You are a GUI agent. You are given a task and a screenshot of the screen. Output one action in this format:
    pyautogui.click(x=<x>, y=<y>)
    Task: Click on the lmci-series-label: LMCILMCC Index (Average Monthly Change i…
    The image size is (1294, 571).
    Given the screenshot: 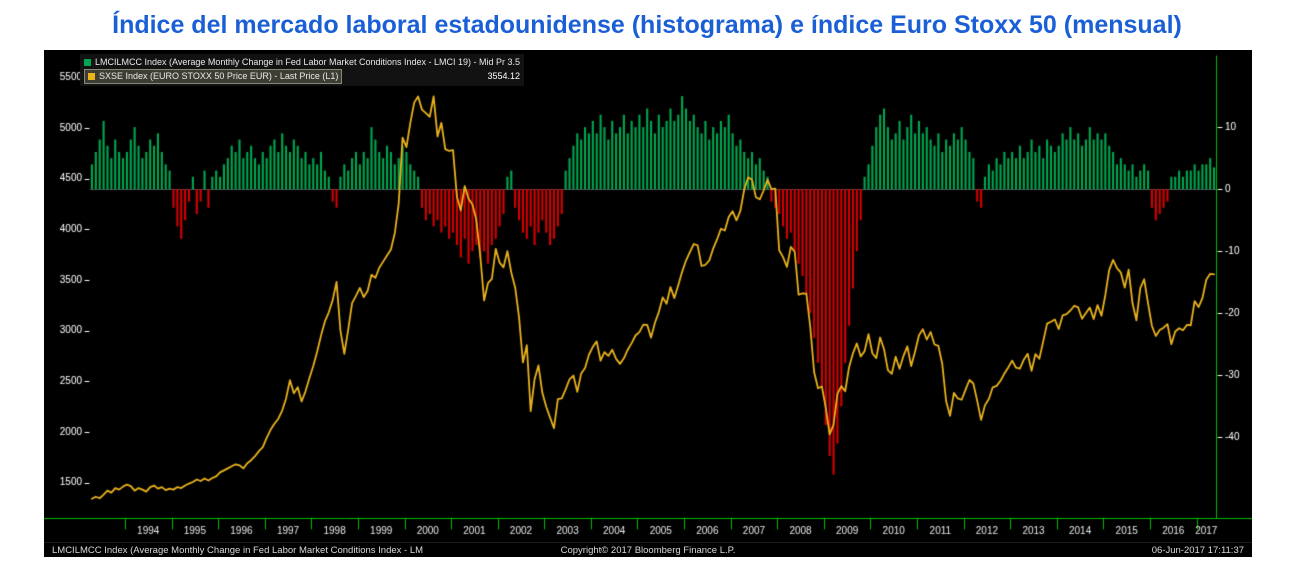 What is the action you would take?
    pyautogui.click(x=308, y=62)
    